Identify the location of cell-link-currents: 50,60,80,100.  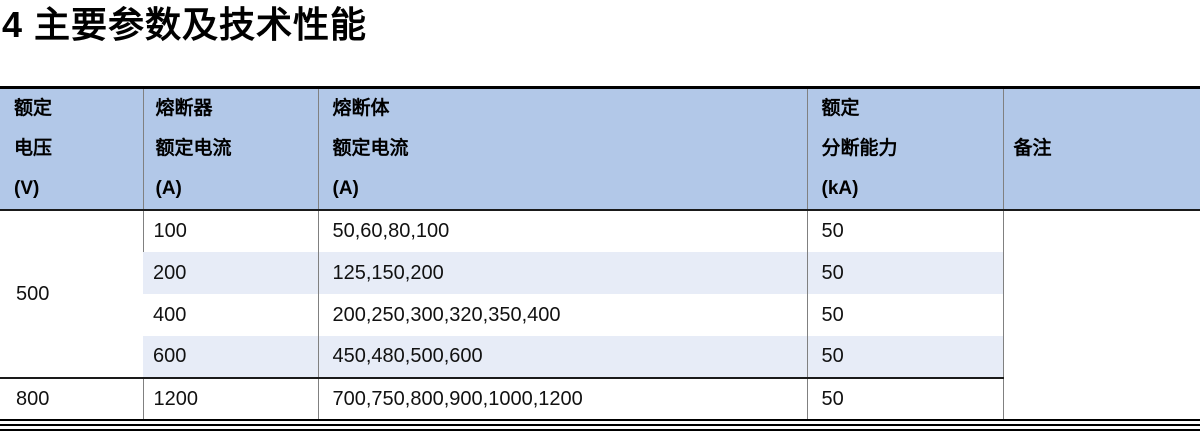
(562, 231).